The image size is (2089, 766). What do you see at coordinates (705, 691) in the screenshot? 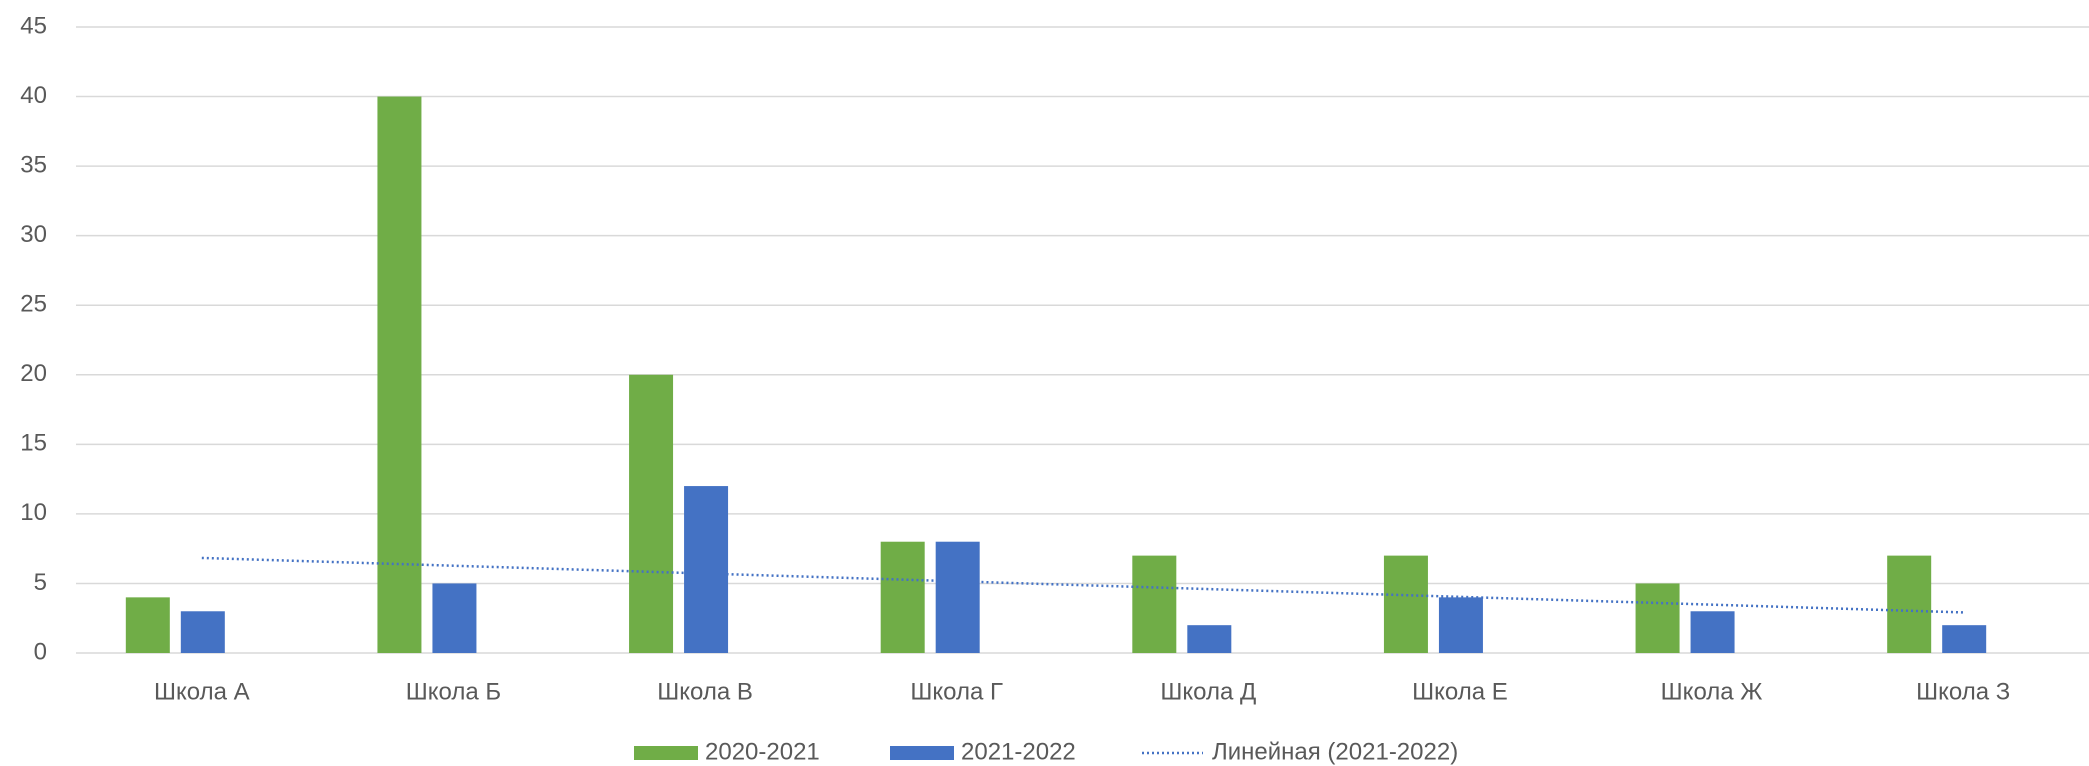
I see `x-tick-label: Школа В` at bounding box center [705, 691].